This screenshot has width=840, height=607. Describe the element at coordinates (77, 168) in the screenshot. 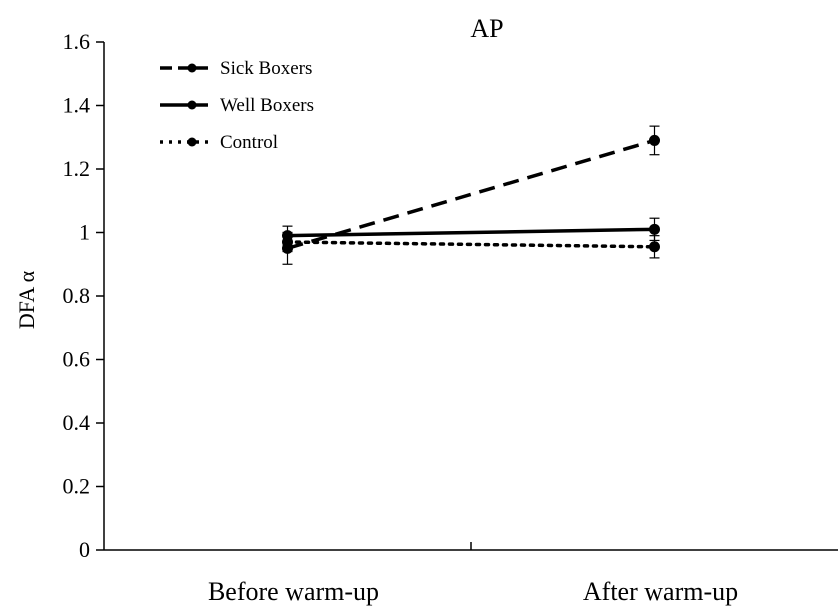

I see `y-tick-label: 1.2` at that location.